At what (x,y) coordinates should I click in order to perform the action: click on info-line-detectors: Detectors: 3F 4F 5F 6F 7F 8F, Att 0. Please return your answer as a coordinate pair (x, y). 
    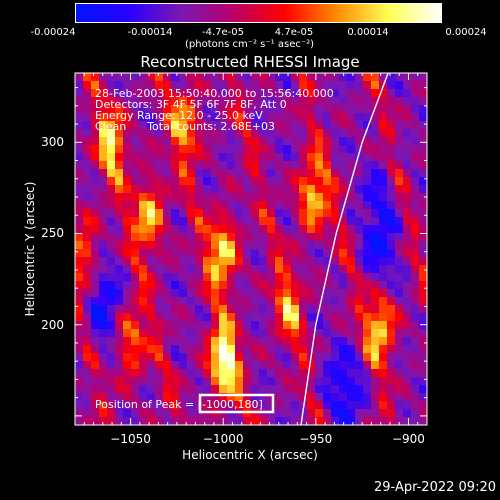
    Looking at the image, I should click on (191, 104).